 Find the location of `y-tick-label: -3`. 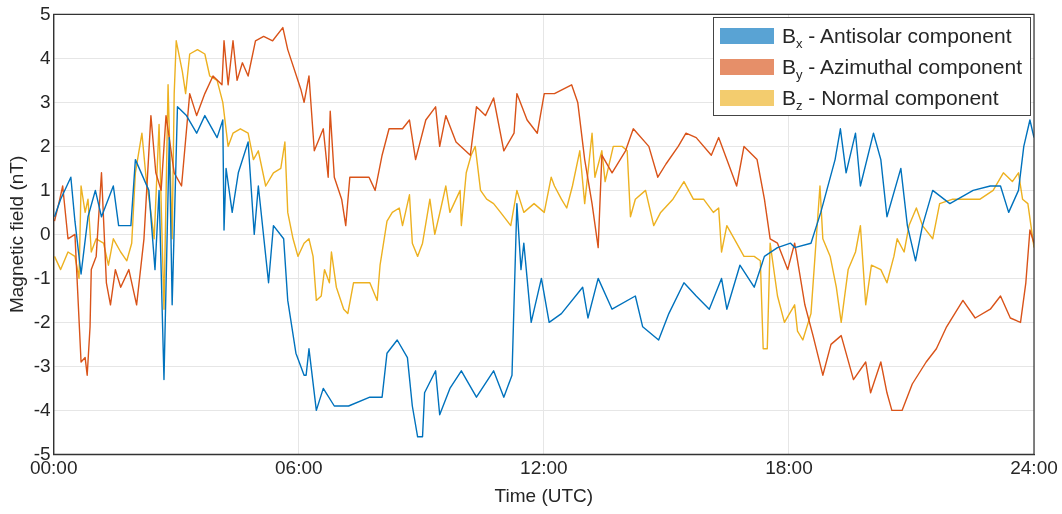

y-tick-label: -3 is located at coordinates (42, 365).